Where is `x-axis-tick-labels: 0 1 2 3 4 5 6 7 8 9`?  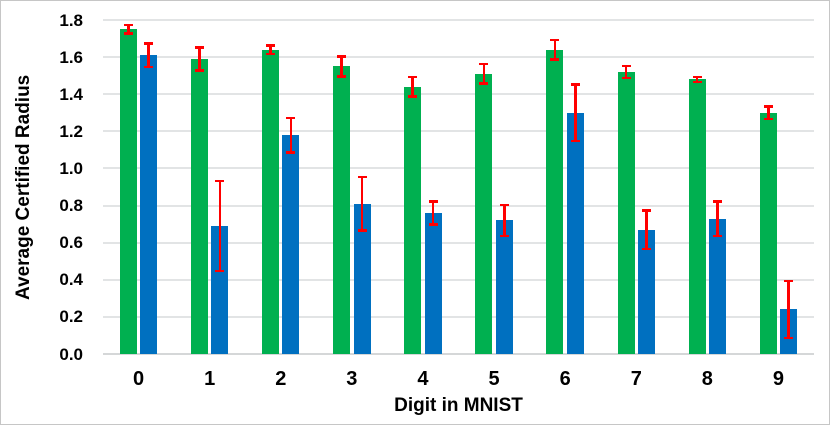
x-axis-tick-labels: 0 1 2 3 4 5 6 7 8 9 is located at coordinates (458, 379).